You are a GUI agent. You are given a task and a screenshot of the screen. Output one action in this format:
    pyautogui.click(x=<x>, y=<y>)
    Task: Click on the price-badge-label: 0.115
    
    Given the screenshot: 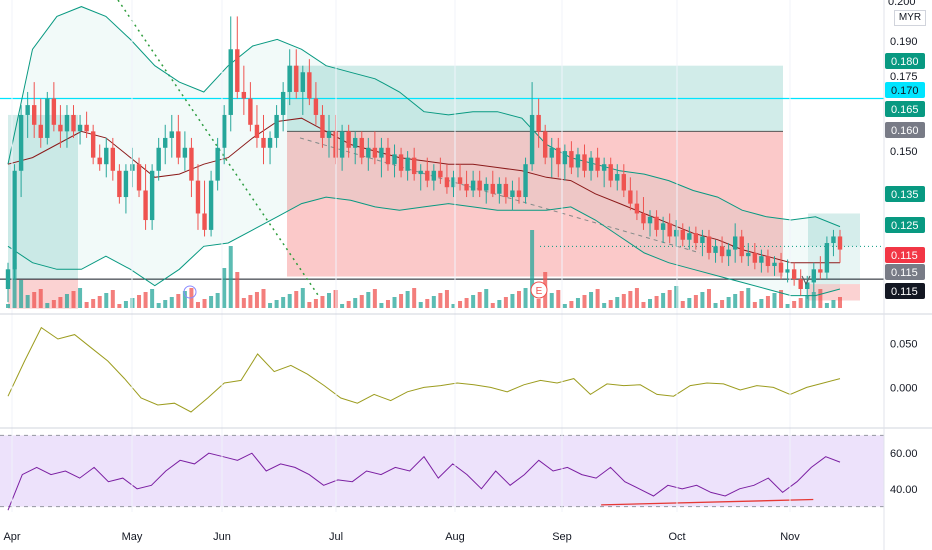 What is the action you would take?
    pyautogui.click(x=904, y=273)
    